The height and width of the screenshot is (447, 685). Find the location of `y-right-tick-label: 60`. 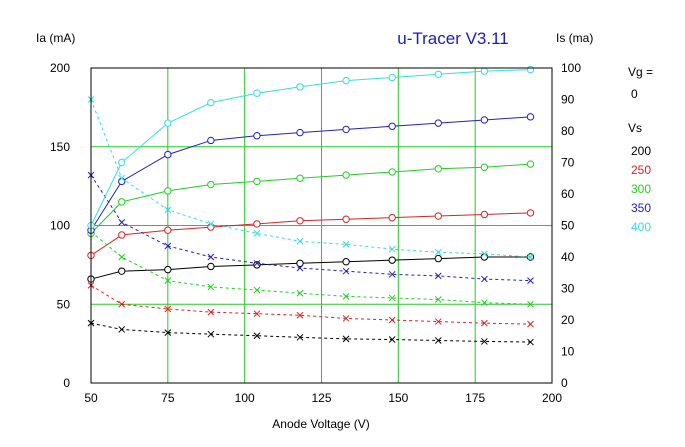

y-right-tick-label: 60 is located at coordinates (568, 194).